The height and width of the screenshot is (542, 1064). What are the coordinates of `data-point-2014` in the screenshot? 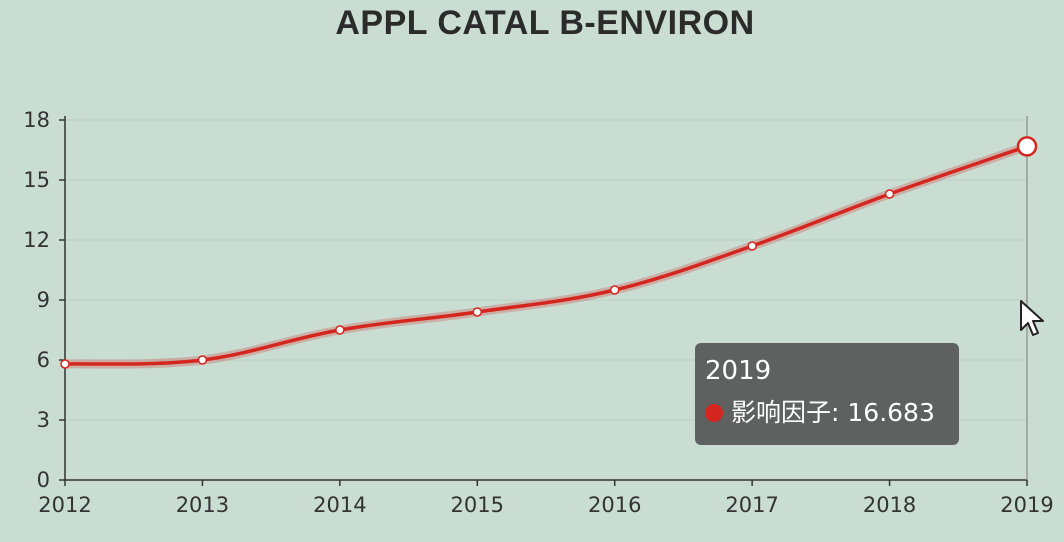 It's located at (340, 330).